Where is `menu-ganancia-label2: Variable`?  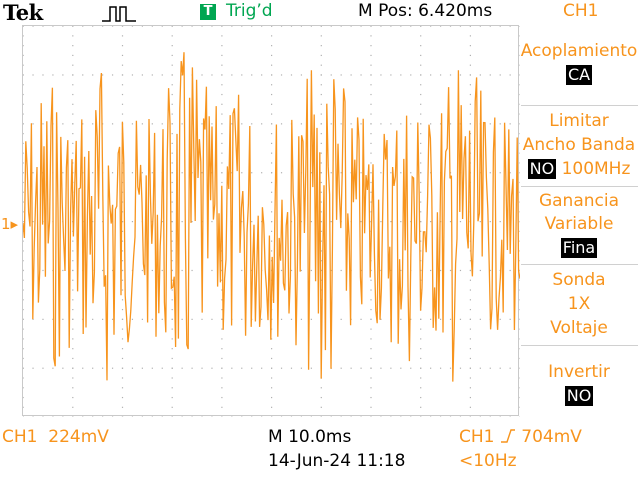 menu-ganancia-label2: Variable is located at coordinates (579, 224).